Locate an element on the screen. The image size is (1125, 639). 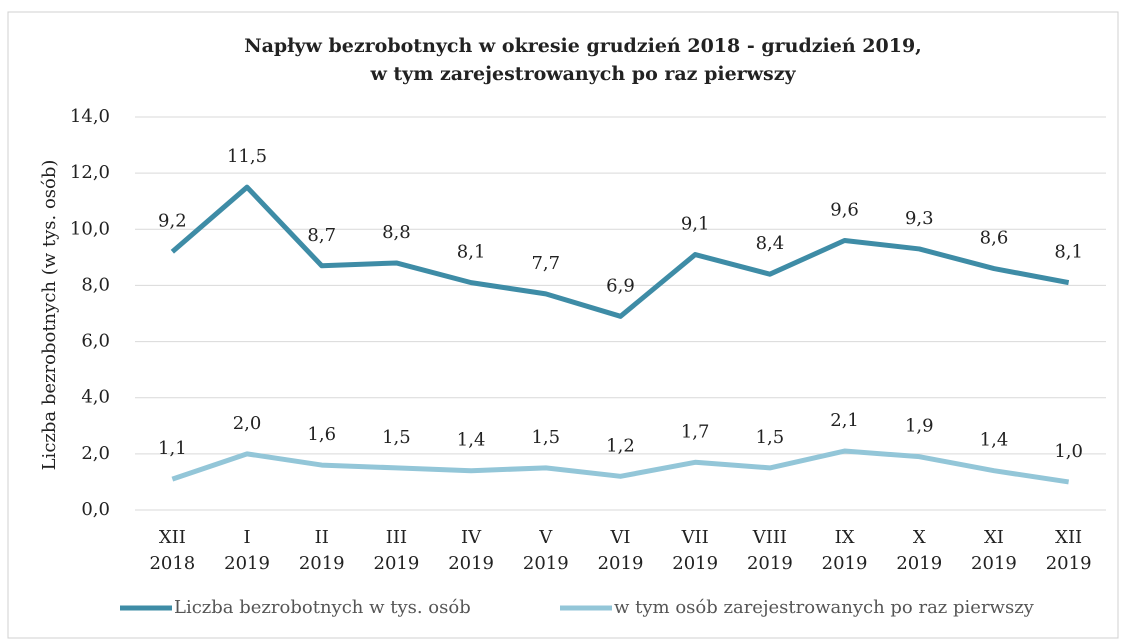
x-tick-label: I is located at coordinates (246, 537).